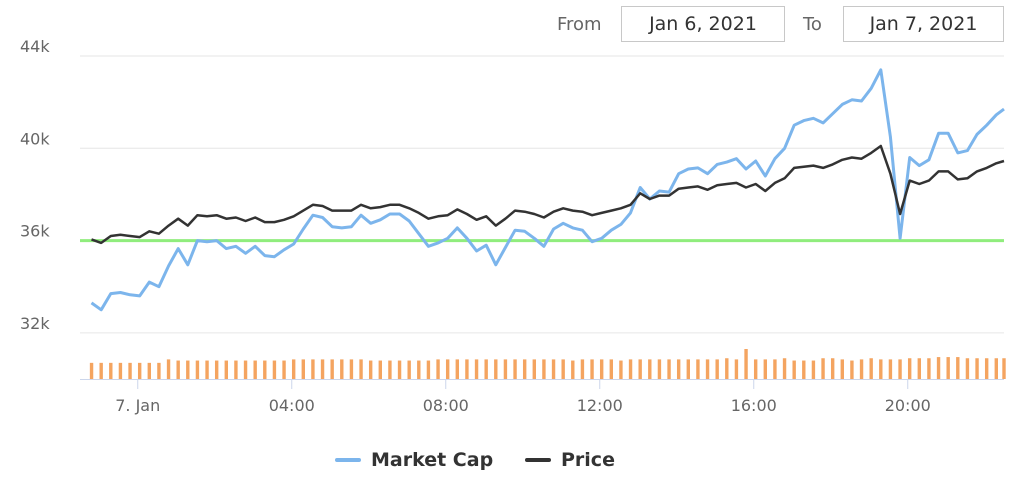 The image size is (1024, 479). I want to click on y-tick-label: 44k, so click(35, 46).